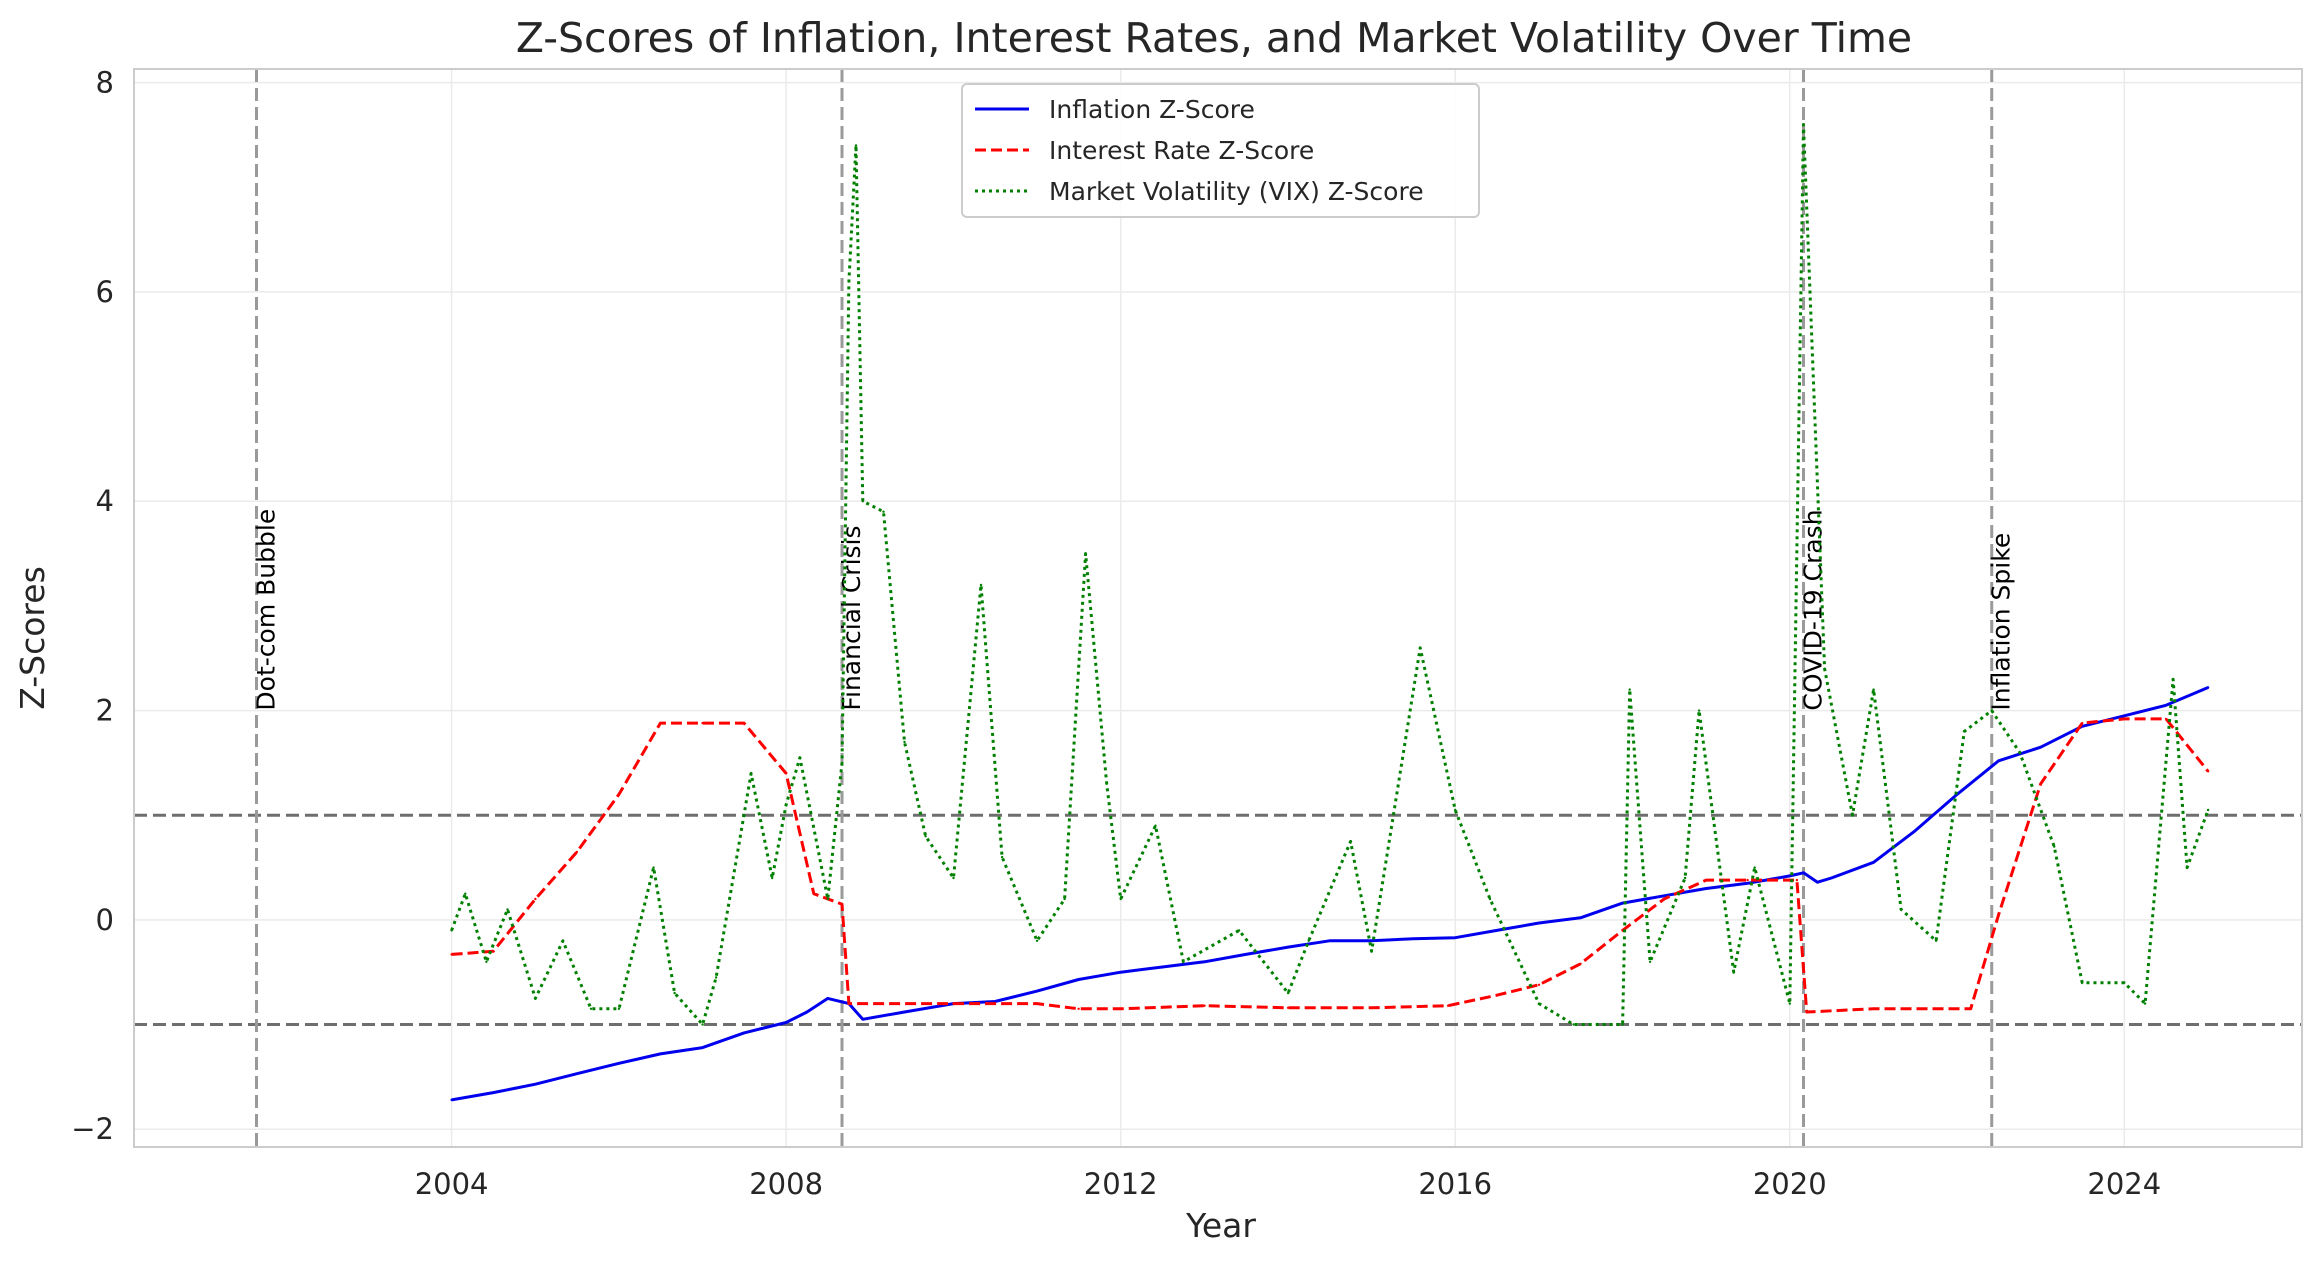 The image size is (2322, 1265). What do you see at coordinates (1790, 1184) in the screenshot?
I see `x-tick-label: 2020` at bounding box center [1790, 1184].